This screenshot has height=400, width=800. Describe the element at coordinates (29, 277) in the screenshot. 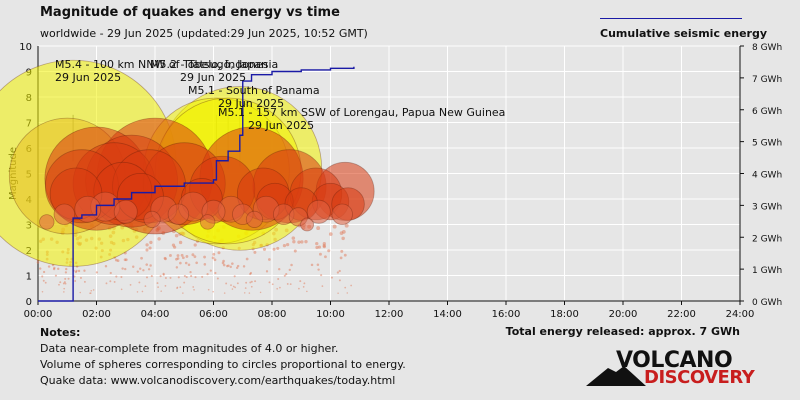

I see `y-tick-label: 1` at that location.